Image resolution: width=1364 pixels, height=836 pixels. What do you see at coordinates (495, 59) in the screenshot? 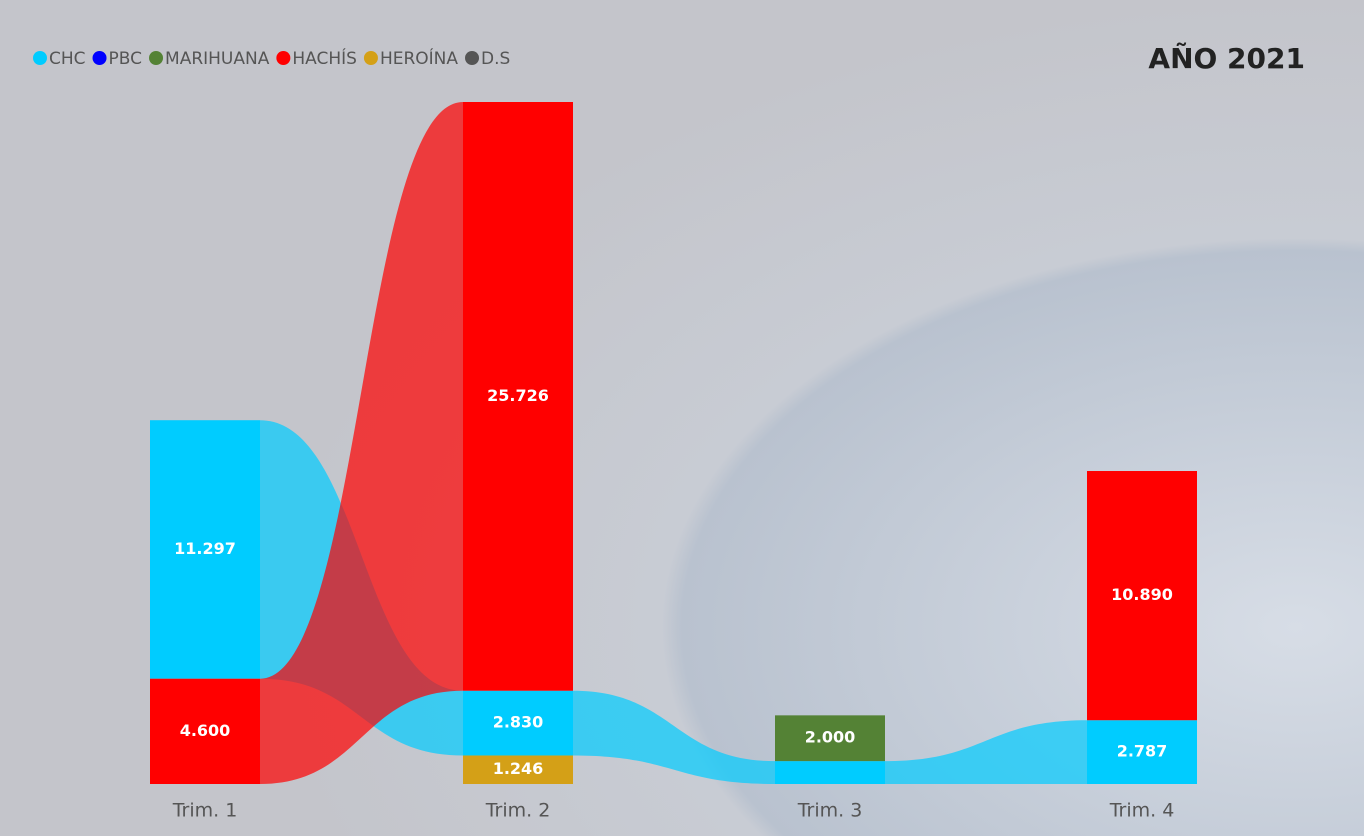
I see `legend-label: D.S` at bounding box center [495, 59].